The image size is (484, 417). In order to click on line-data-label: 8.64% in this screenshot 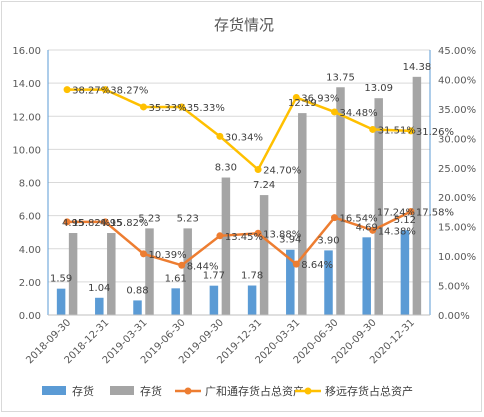, I will do `click(317, 265)`.